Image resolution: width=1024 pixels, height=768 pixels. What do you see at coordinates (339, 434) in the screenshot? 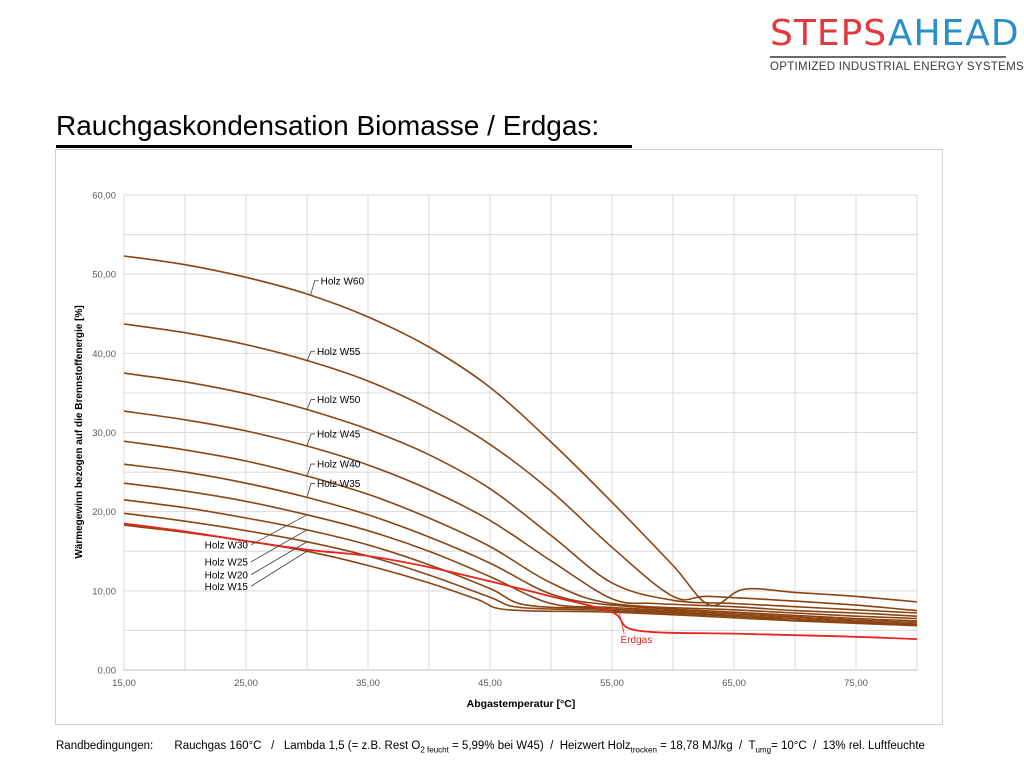
I see `series-label-w45: Holz W45` at bounding box center [339, 434].